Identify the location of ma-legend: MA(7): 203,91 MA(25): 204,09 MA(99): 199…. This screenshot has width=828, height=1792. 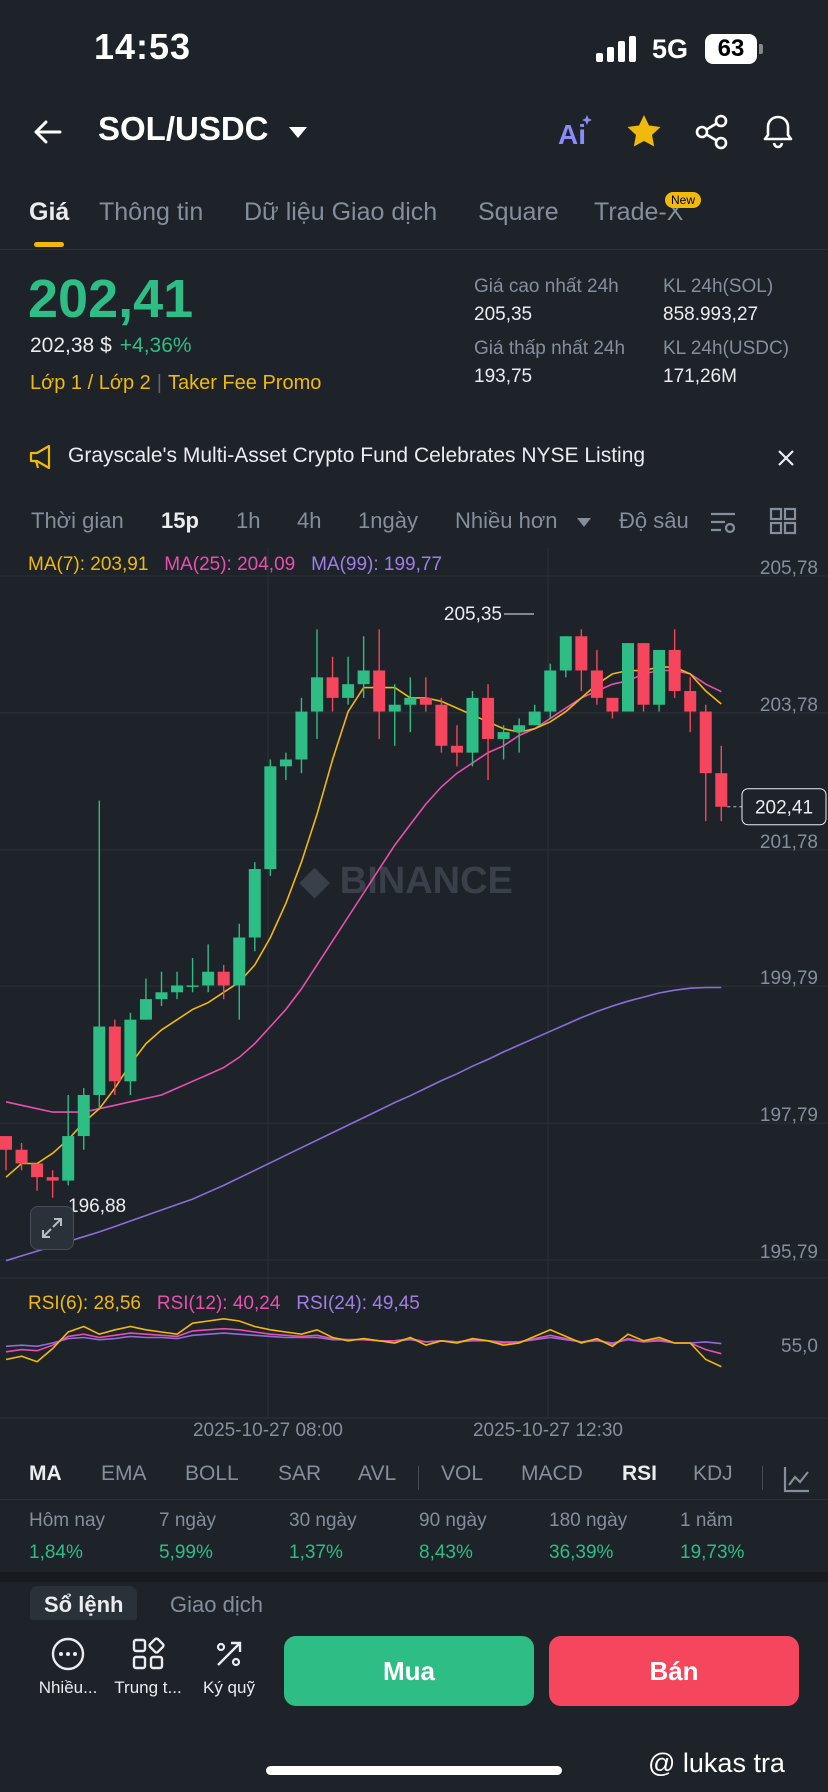
(235, 565).